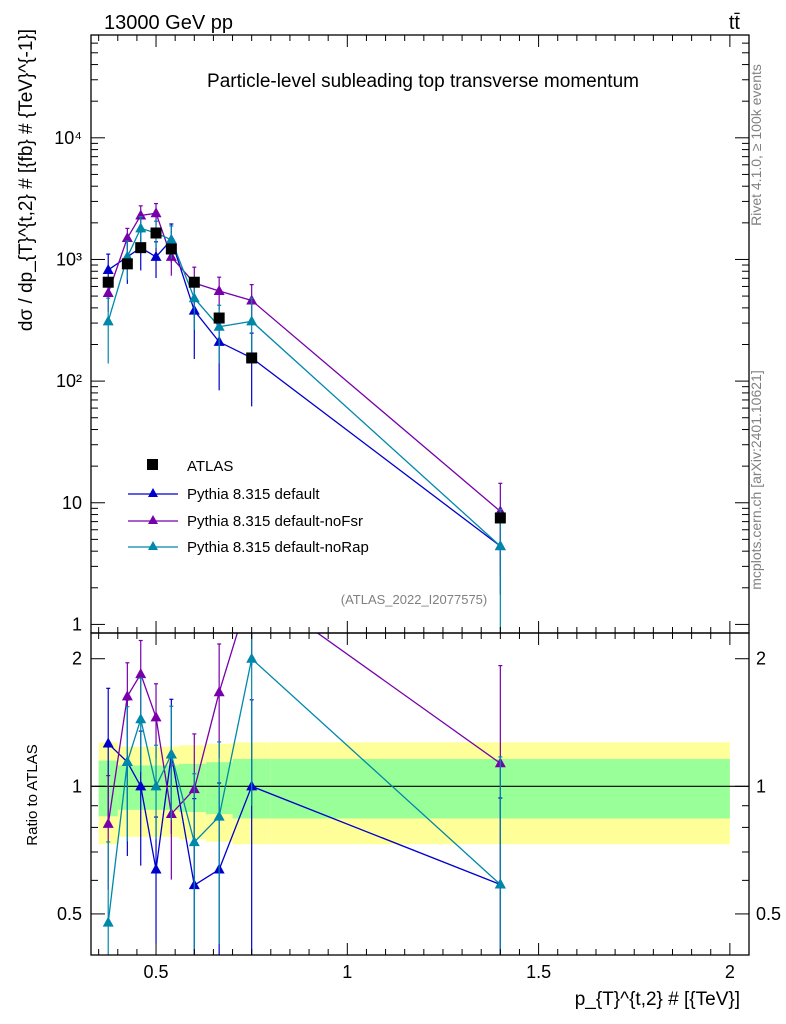 The image size is (786, 1024). I want to click on data-points, so click(304, 375).